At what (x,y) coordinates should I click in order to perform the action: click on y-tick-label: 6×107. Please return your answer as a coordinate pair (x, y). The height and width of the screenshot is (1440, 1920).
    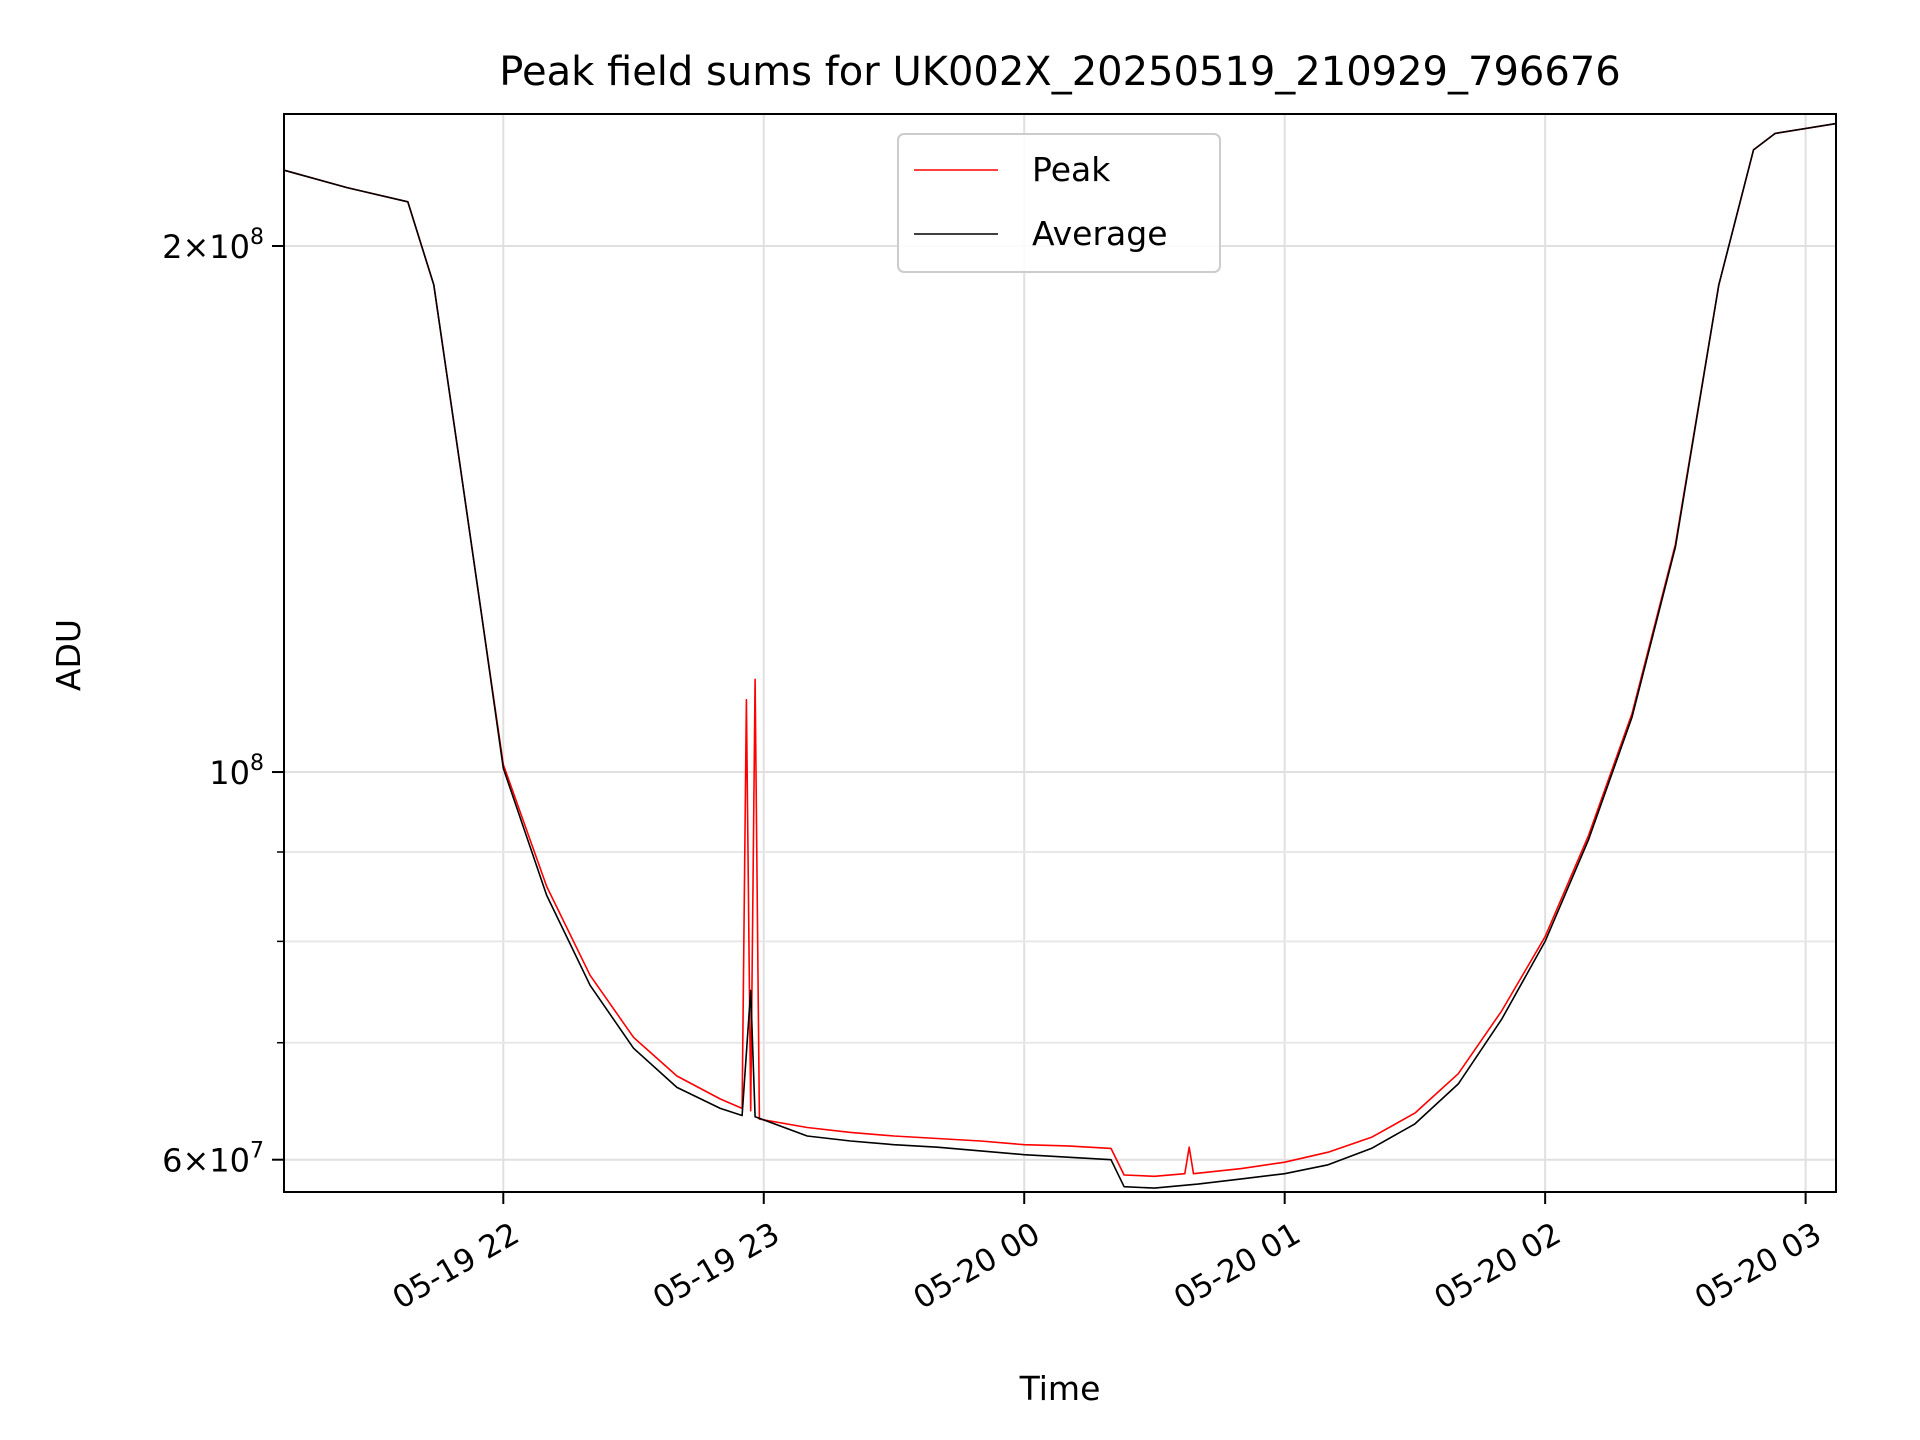
    Looking at the image, I should click on (213, 1159).